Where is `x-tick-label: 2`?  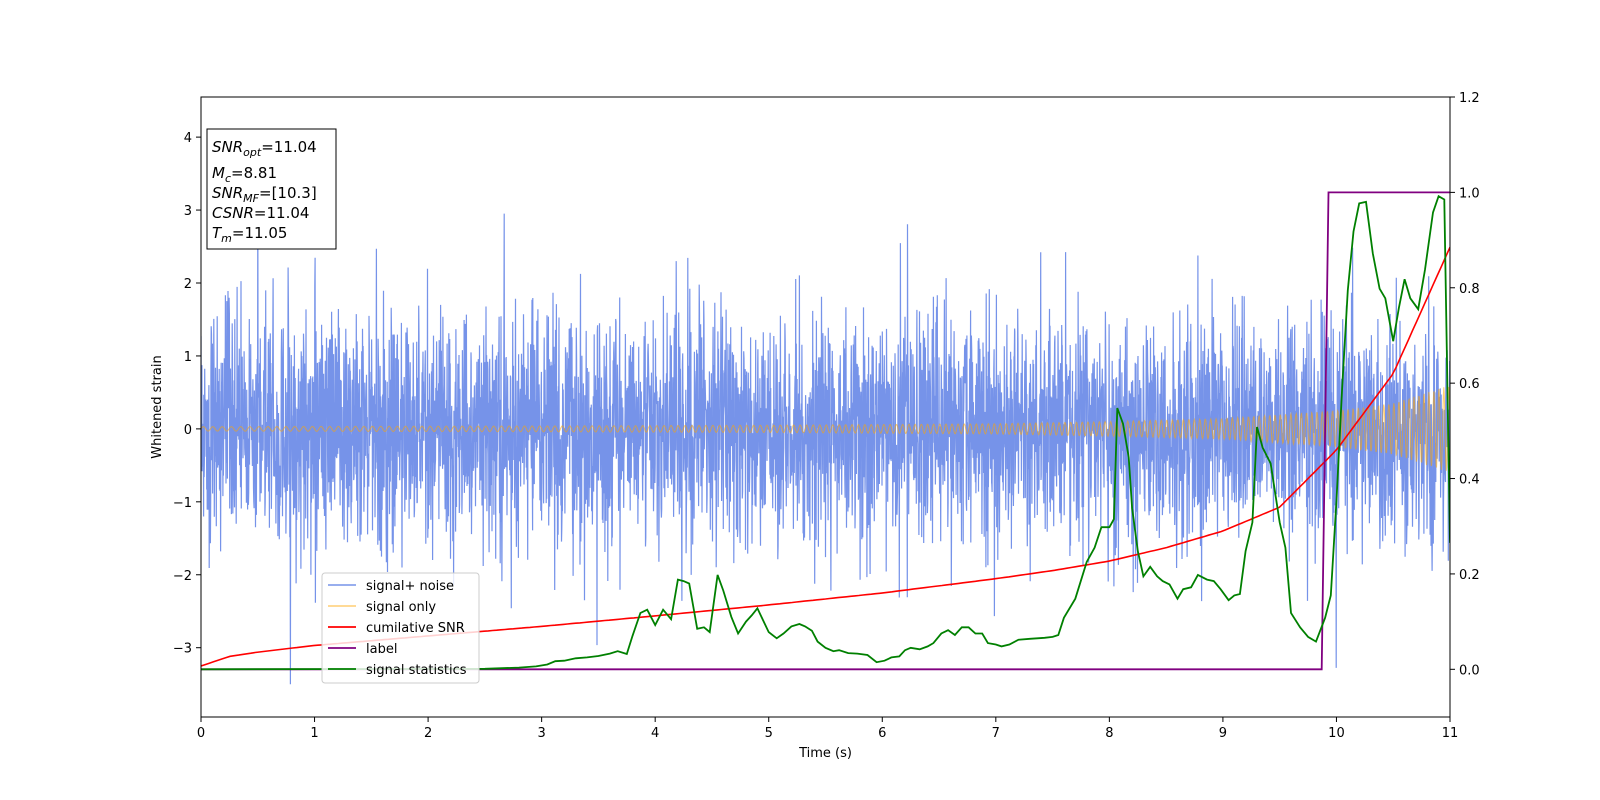
x-tick-label: 2 is located at coordinates (428, 733).